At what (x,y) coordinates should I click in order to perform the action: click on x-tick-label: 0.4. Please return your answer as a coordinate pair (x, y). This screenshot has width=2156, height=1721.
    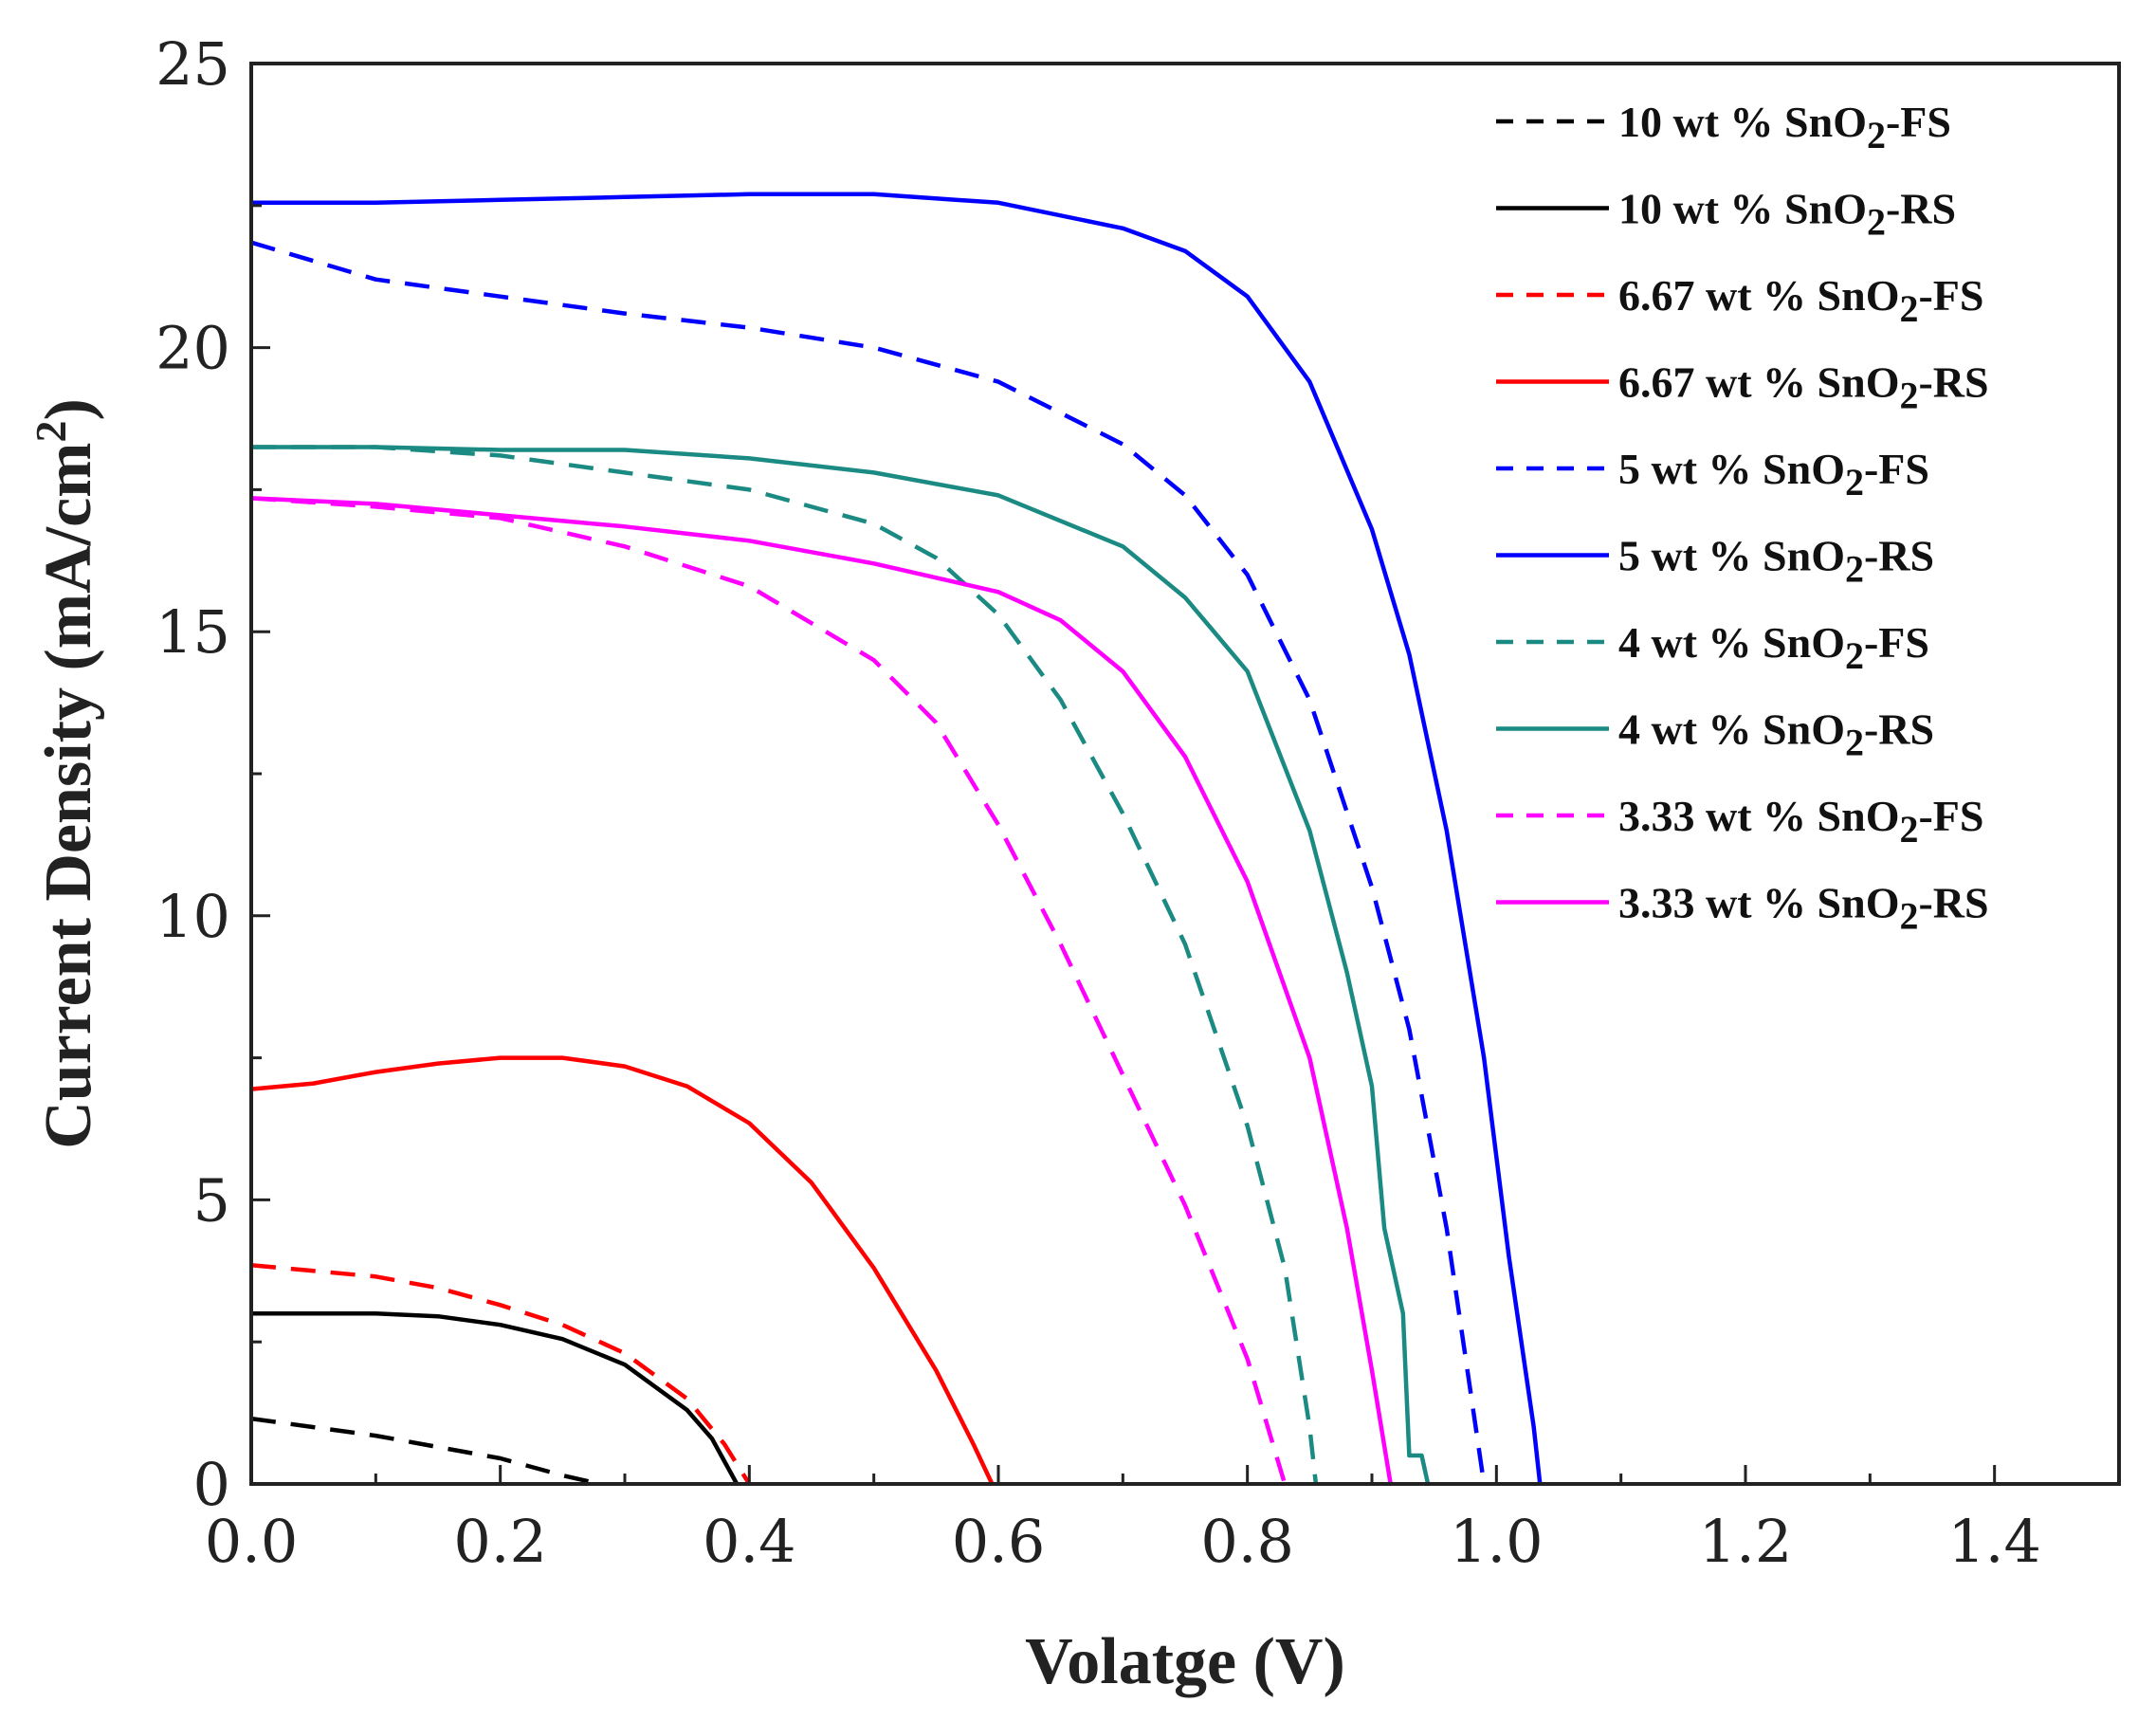
    Looking at the image, I should click on (749, 1542).